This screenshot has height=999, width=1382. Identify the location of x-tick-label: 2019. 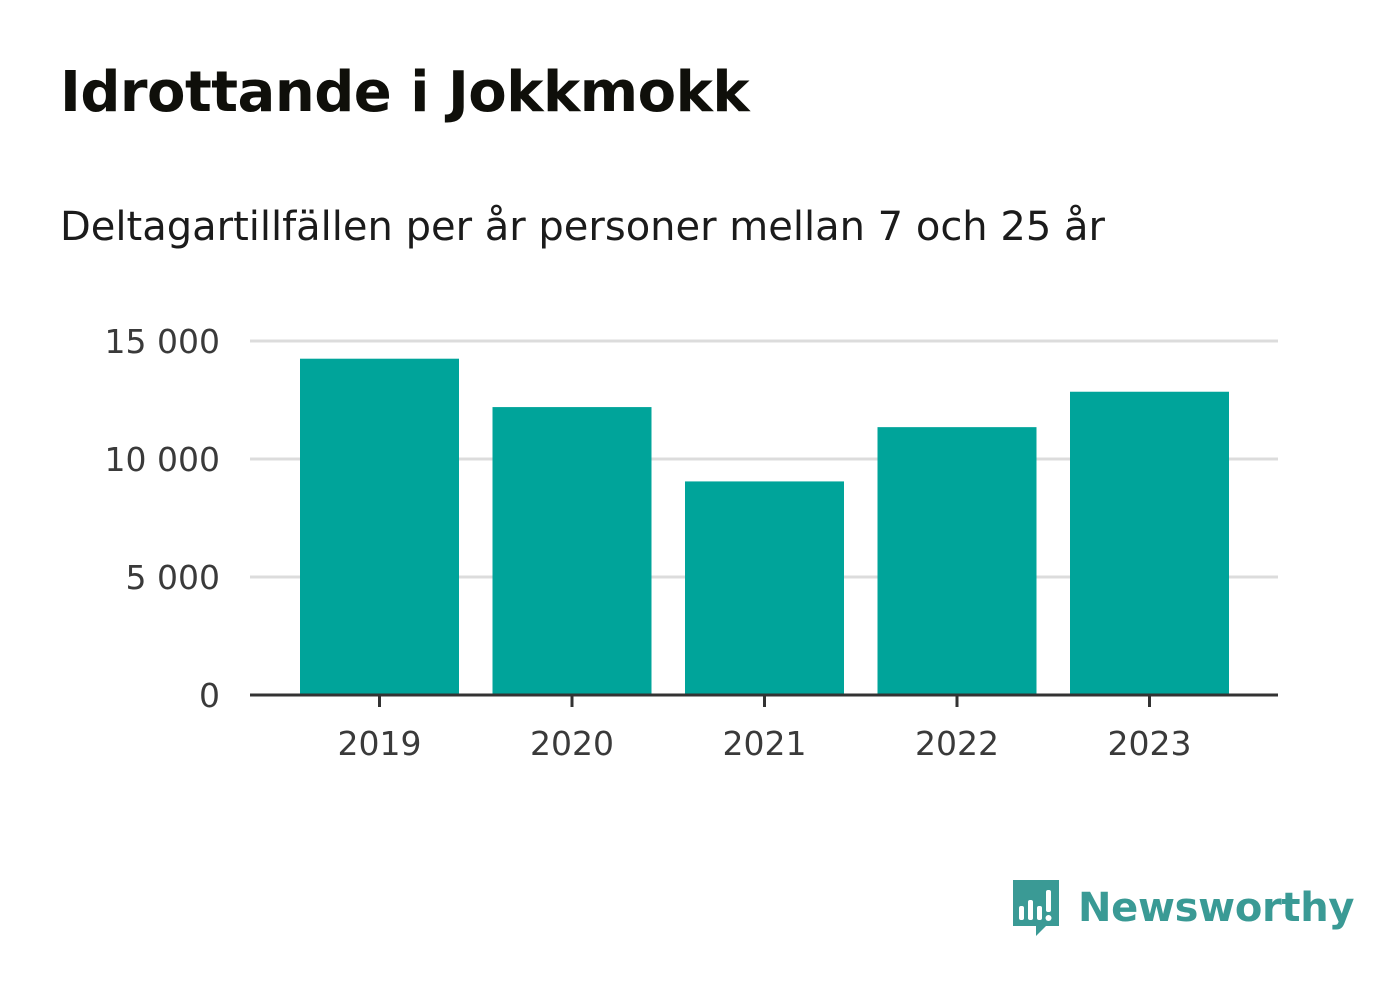
(380, 743).